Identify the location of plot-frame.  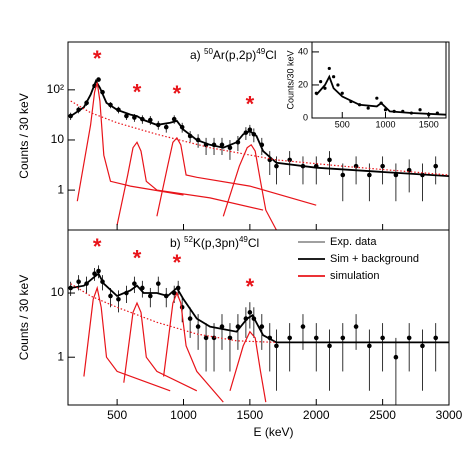
(379, 80).